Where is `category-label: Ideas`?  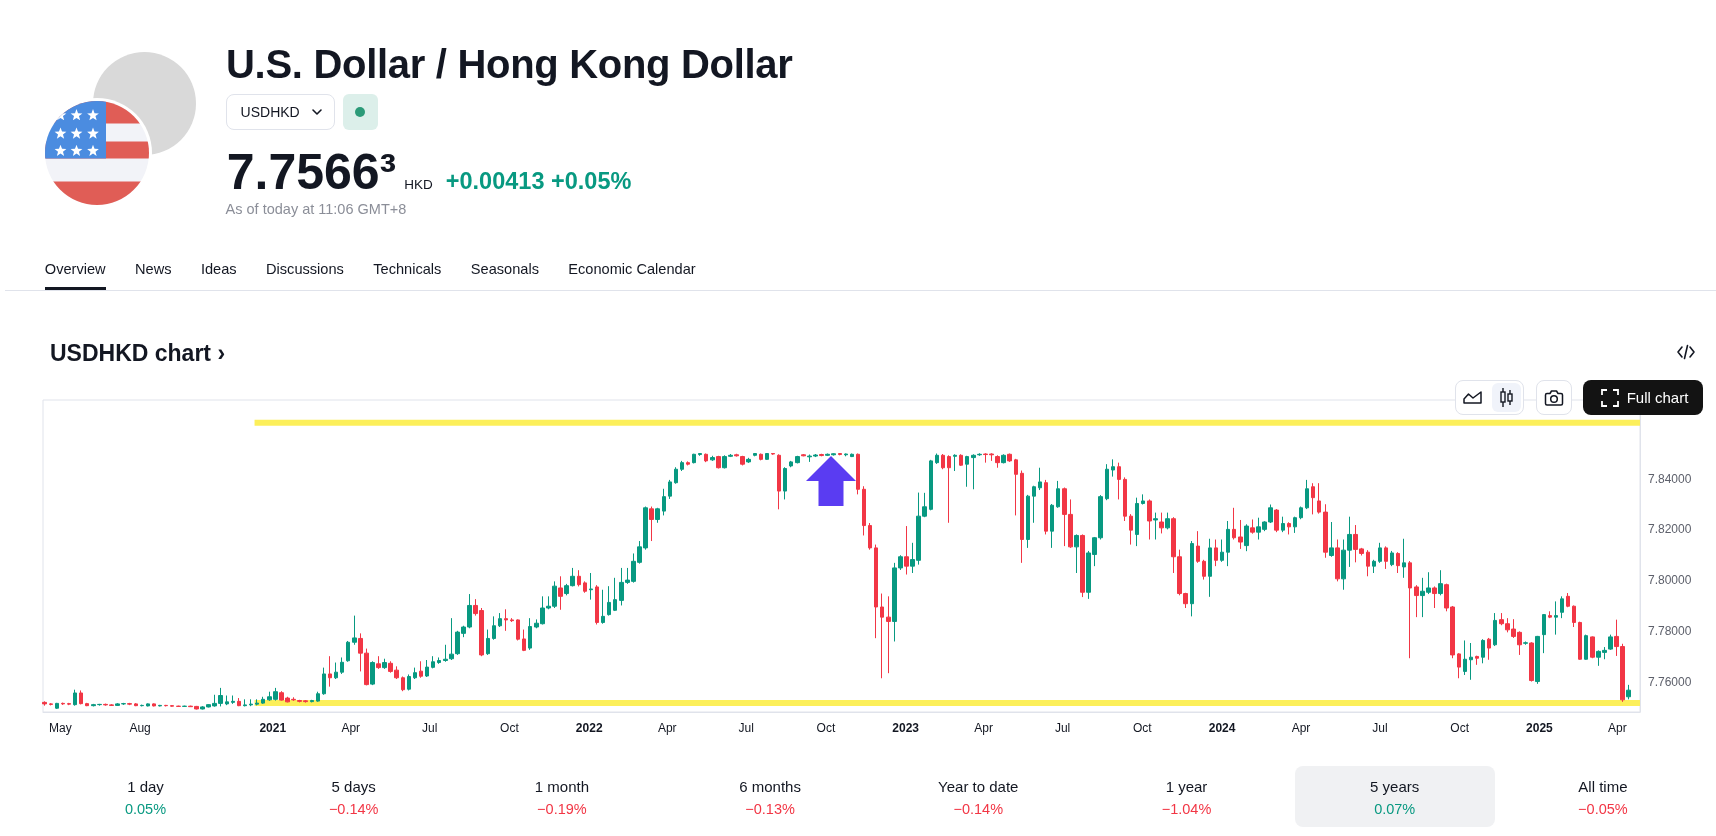
category-label: Ideas is located at coordinates (218, 269).